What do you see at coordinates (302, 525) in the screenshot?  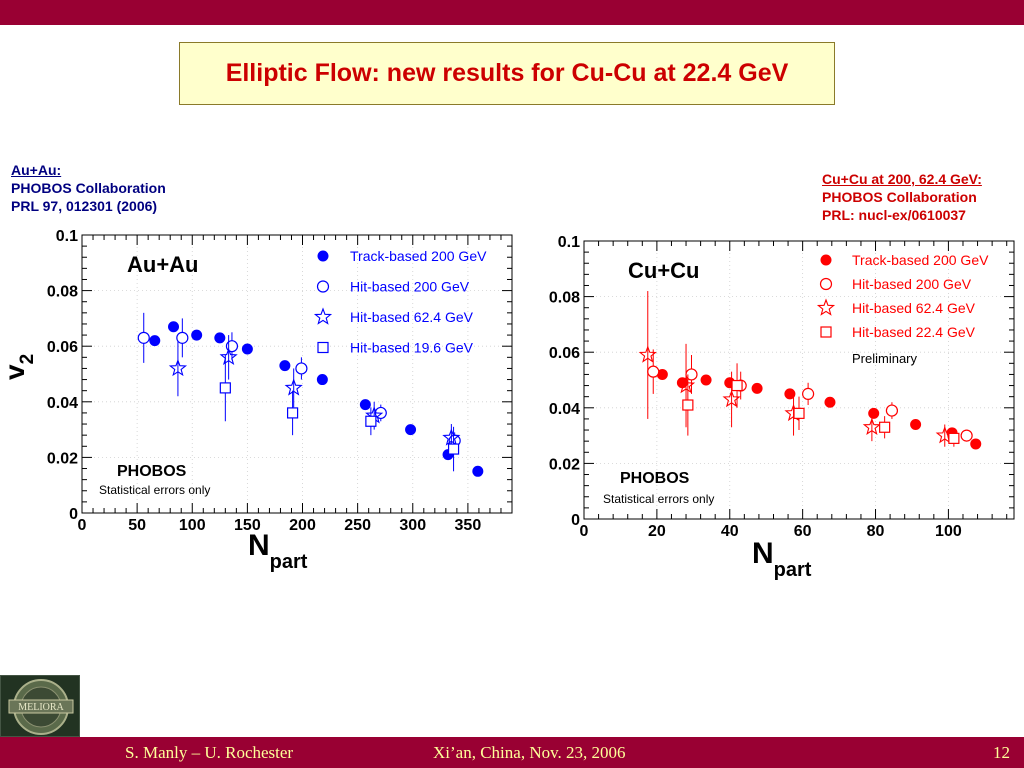 I see `x-tick-label: 200` at bounding box center [302, 525].